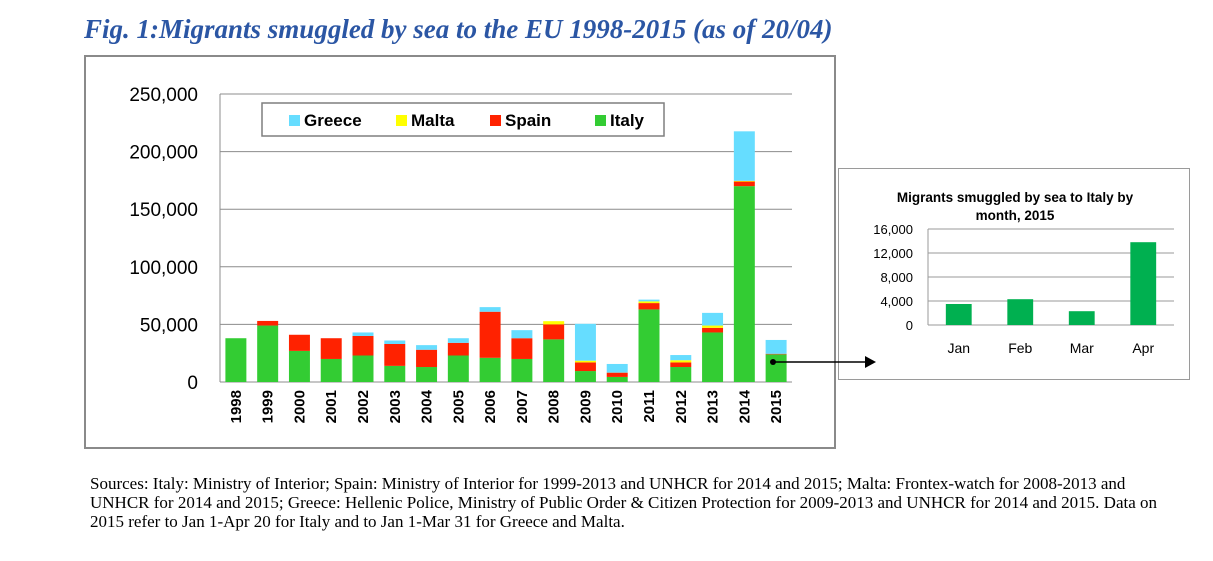 Image resolution: width=1213 pixels, height=561 pixels. I want to click on legend-swatch-spain, so click(495, 120).